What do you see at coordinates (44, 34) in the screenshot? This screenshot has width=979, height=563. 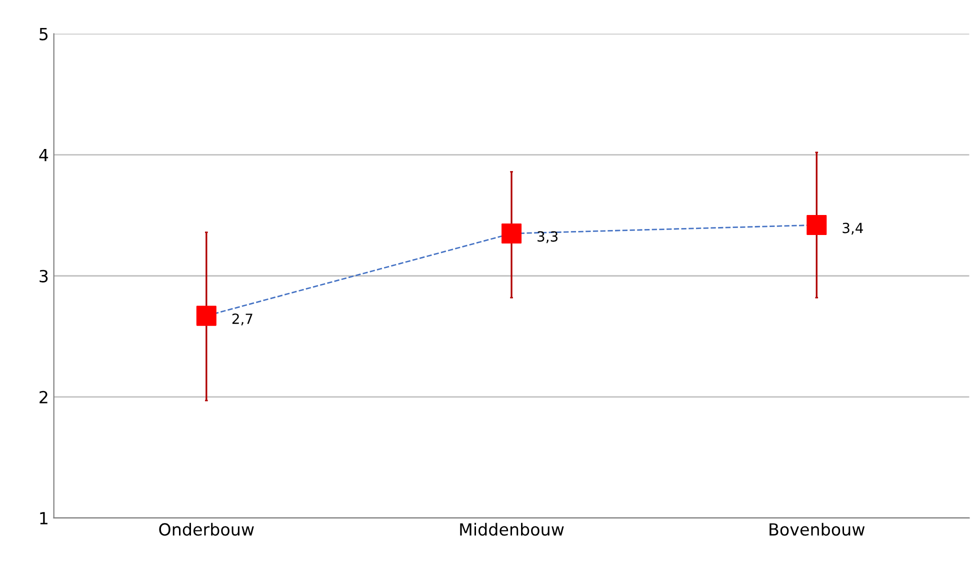 I see `y-tick-label: 5` at bounding box center [44, 34].